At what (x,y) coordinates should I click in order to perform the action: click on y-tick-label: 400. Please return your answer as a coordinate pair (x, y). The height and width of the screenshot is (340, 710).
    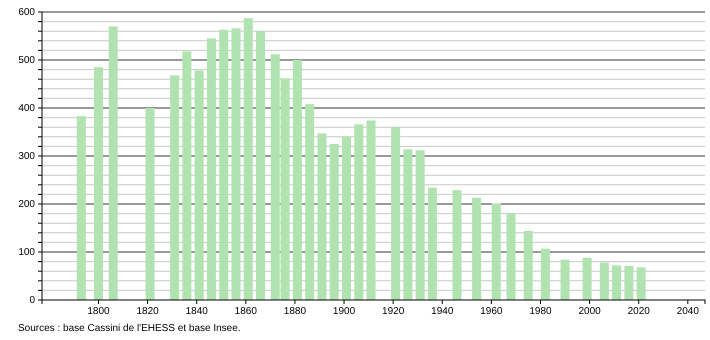
    Looking at the image, I should click on (27, 108).